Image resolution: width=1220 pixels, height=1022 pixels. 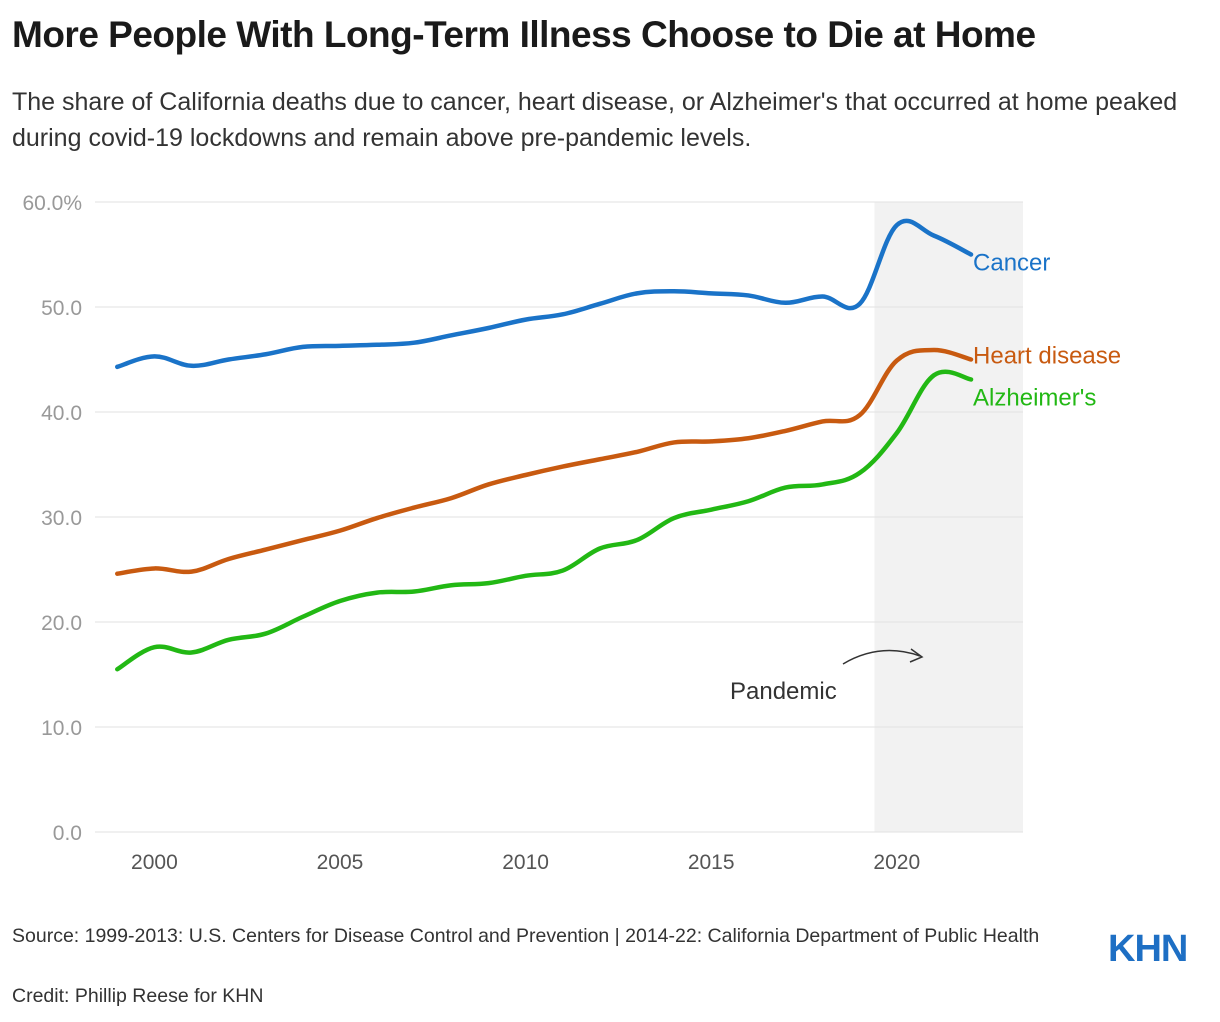 What do you see at coordinates (154, 862) in the screenshot?
I see `x-tick-label: 2000` at bounding box center [154, 862].